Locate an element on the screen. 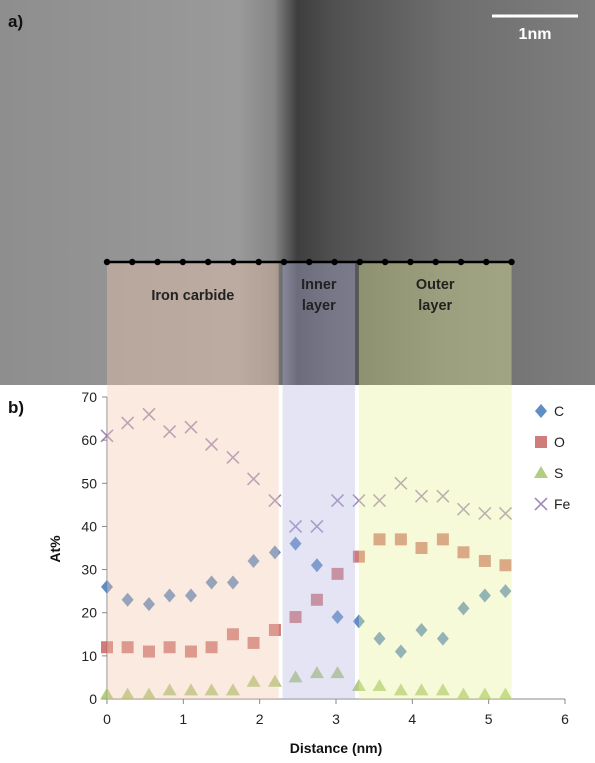 This screenshot has height=763, width=595. y-tick-label: 50 is located at coordinates (89, 483).